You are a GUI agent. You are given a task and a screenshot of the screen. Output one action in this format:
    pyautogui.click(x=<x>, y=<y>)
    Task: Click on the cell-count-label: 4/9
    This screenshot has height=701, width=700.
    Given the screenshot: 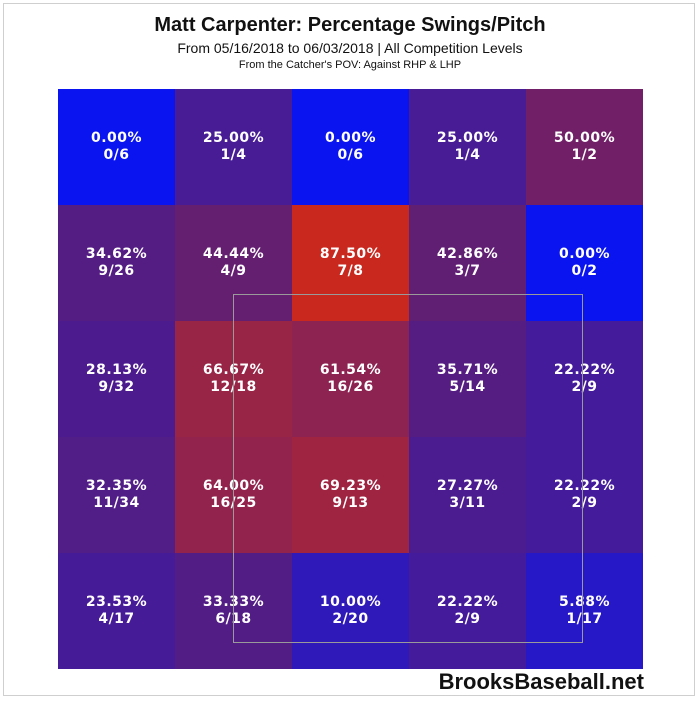 What is the action you would take?
    pyautogui.click(x=233, y=271)
    